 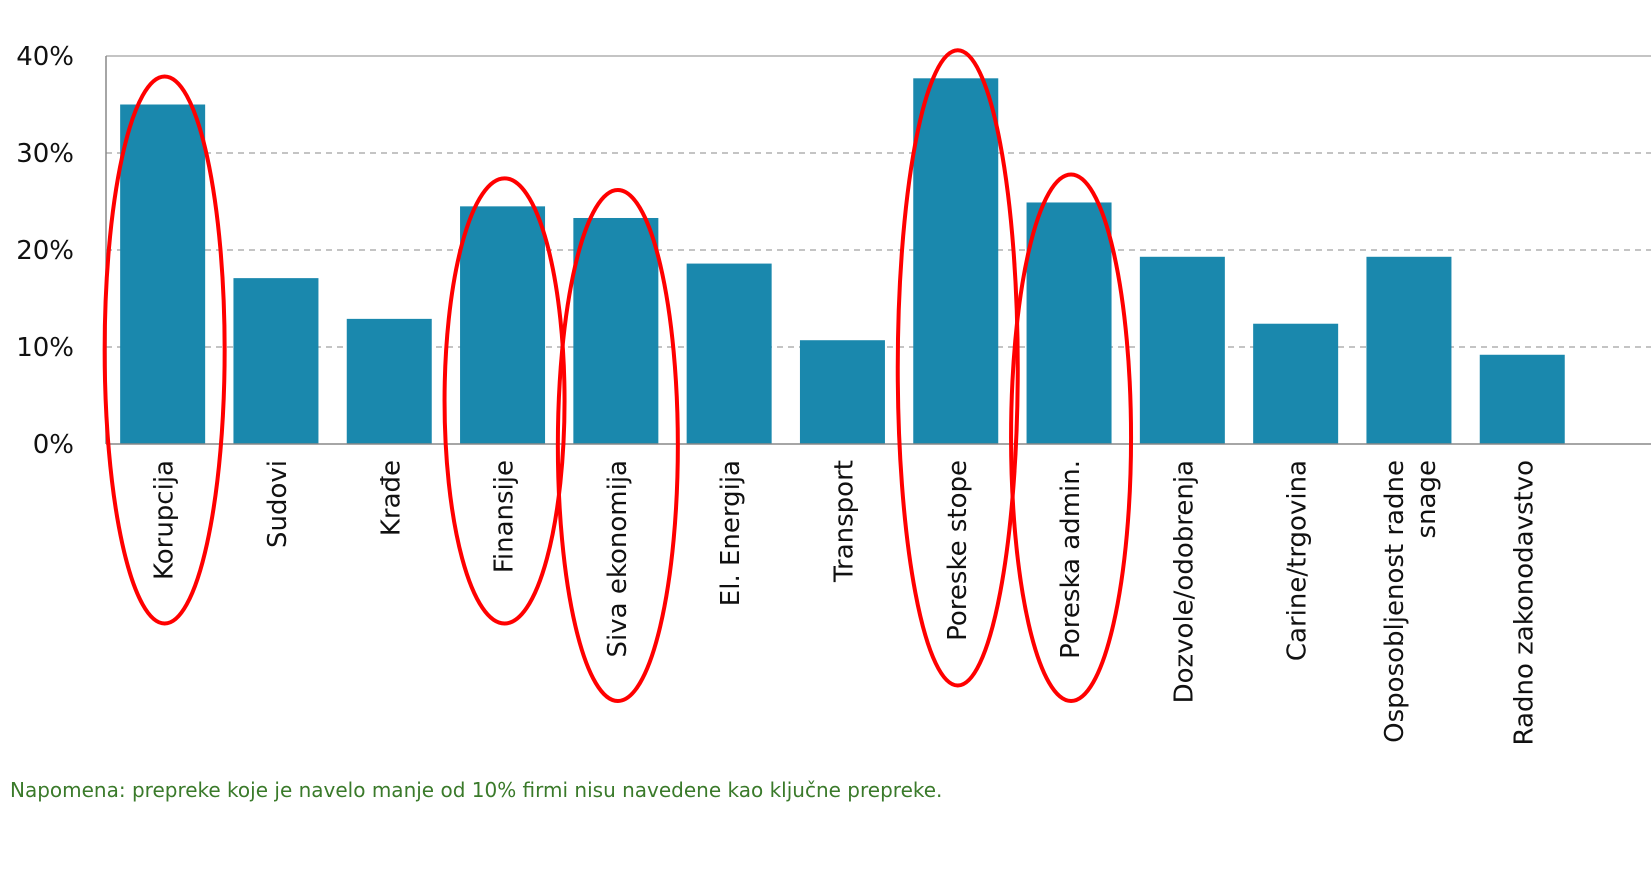 I want to click on category-label-line: Poreske stope, so click(x=958, y=550).